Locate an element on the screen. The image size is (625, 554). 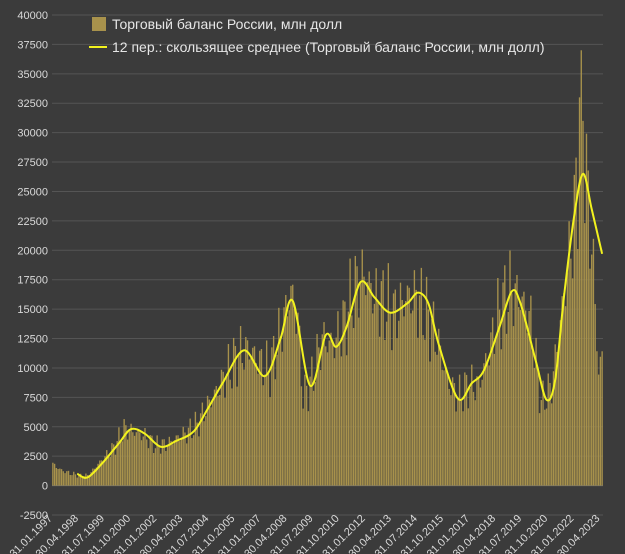
y-tick-label: 35000 is located at coordinates (32, 75).